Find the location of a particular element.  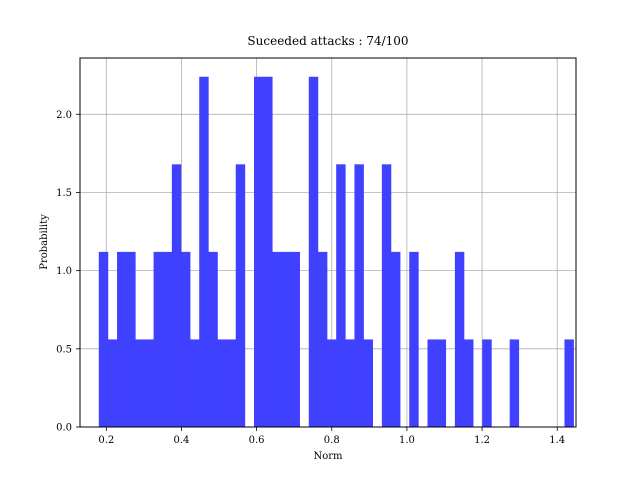

y-axis-ticks: 0.0 0.5 1.0 1.5 2.0 is located at coordinates (68, 272).